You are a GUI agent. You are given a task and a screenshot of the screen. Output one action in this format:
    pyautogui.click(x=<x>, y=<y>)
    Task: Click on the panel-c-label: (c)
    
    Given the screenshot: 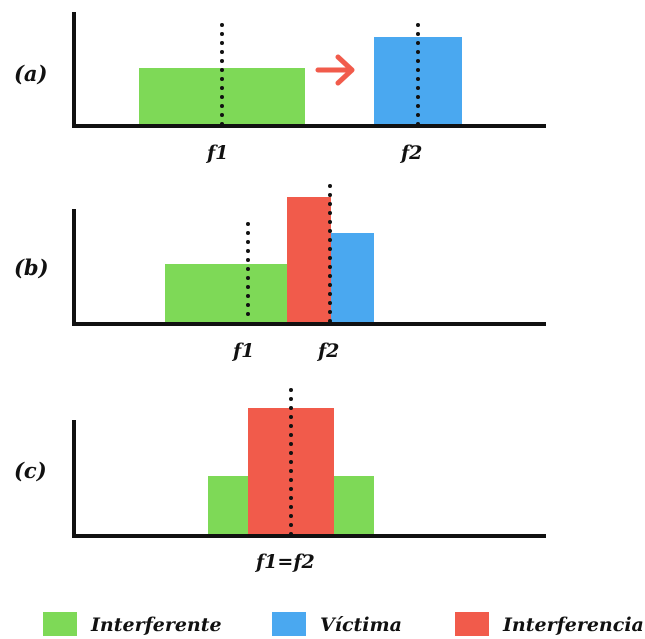 What is the action you would take?
    pyautogui.click(x=30, y=470)
    